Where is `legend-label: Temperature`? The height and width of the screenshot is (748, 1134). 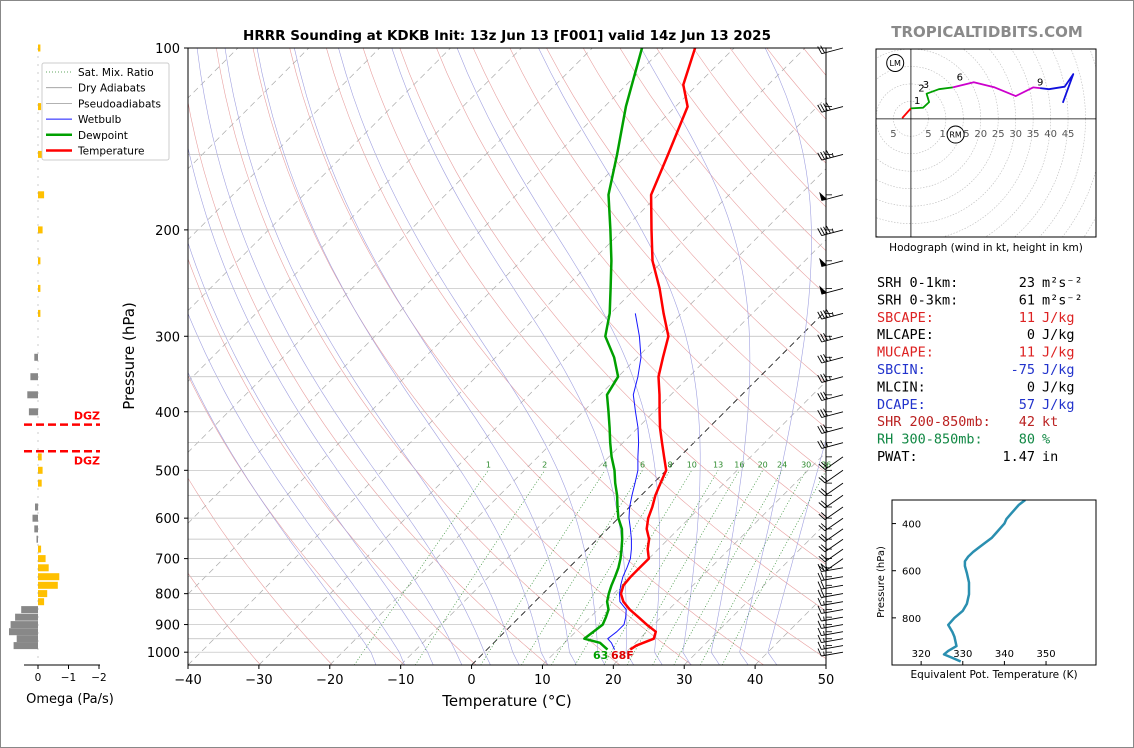
legend-label: Temperature is located at coordinates (111, 152).